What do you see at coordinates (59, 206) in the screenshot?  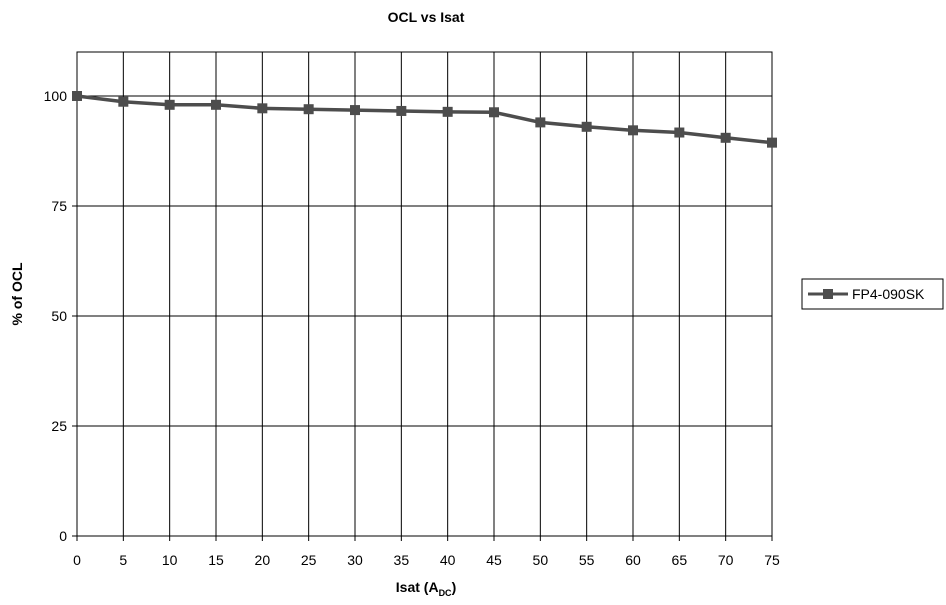 I see `y-tick-label: 75` at bounding box center [59, 206].